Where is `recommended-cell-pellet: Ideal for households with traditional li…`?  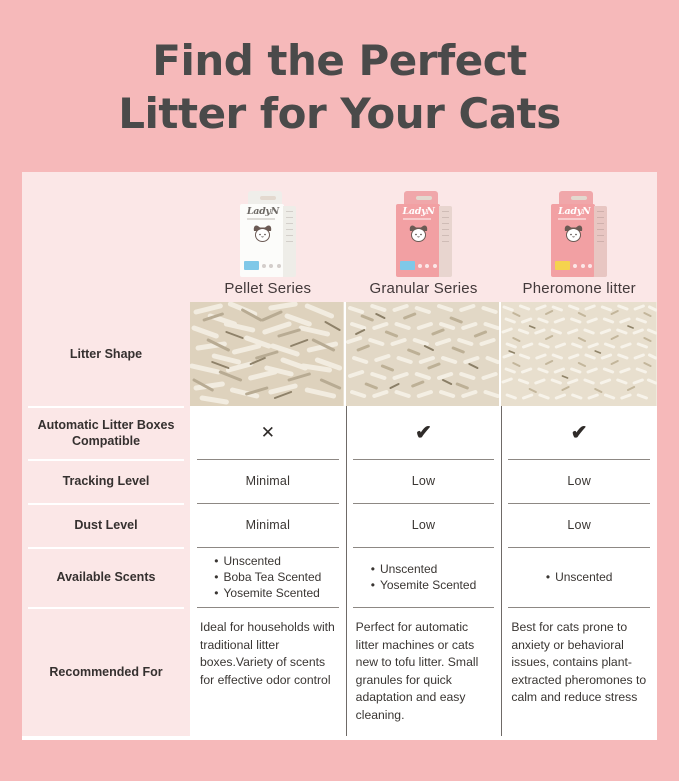 recommended-cell-pellet: Ideal for households with traditional li… is located at coordinates (268, 671).